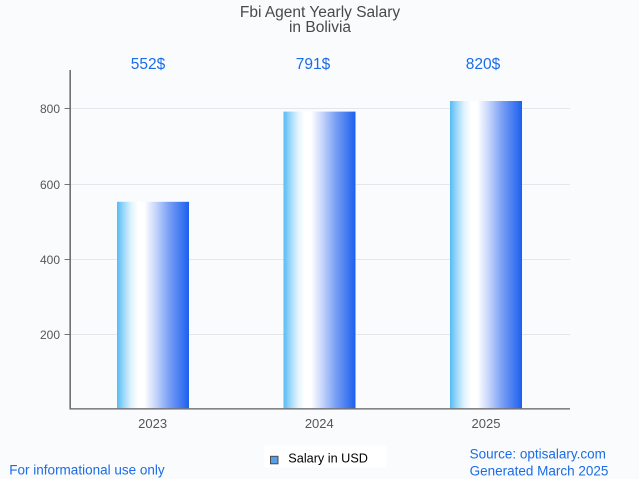 This screenshot has width=639, height=479. I want to click on svg-text: 2023, so click(152, 423).